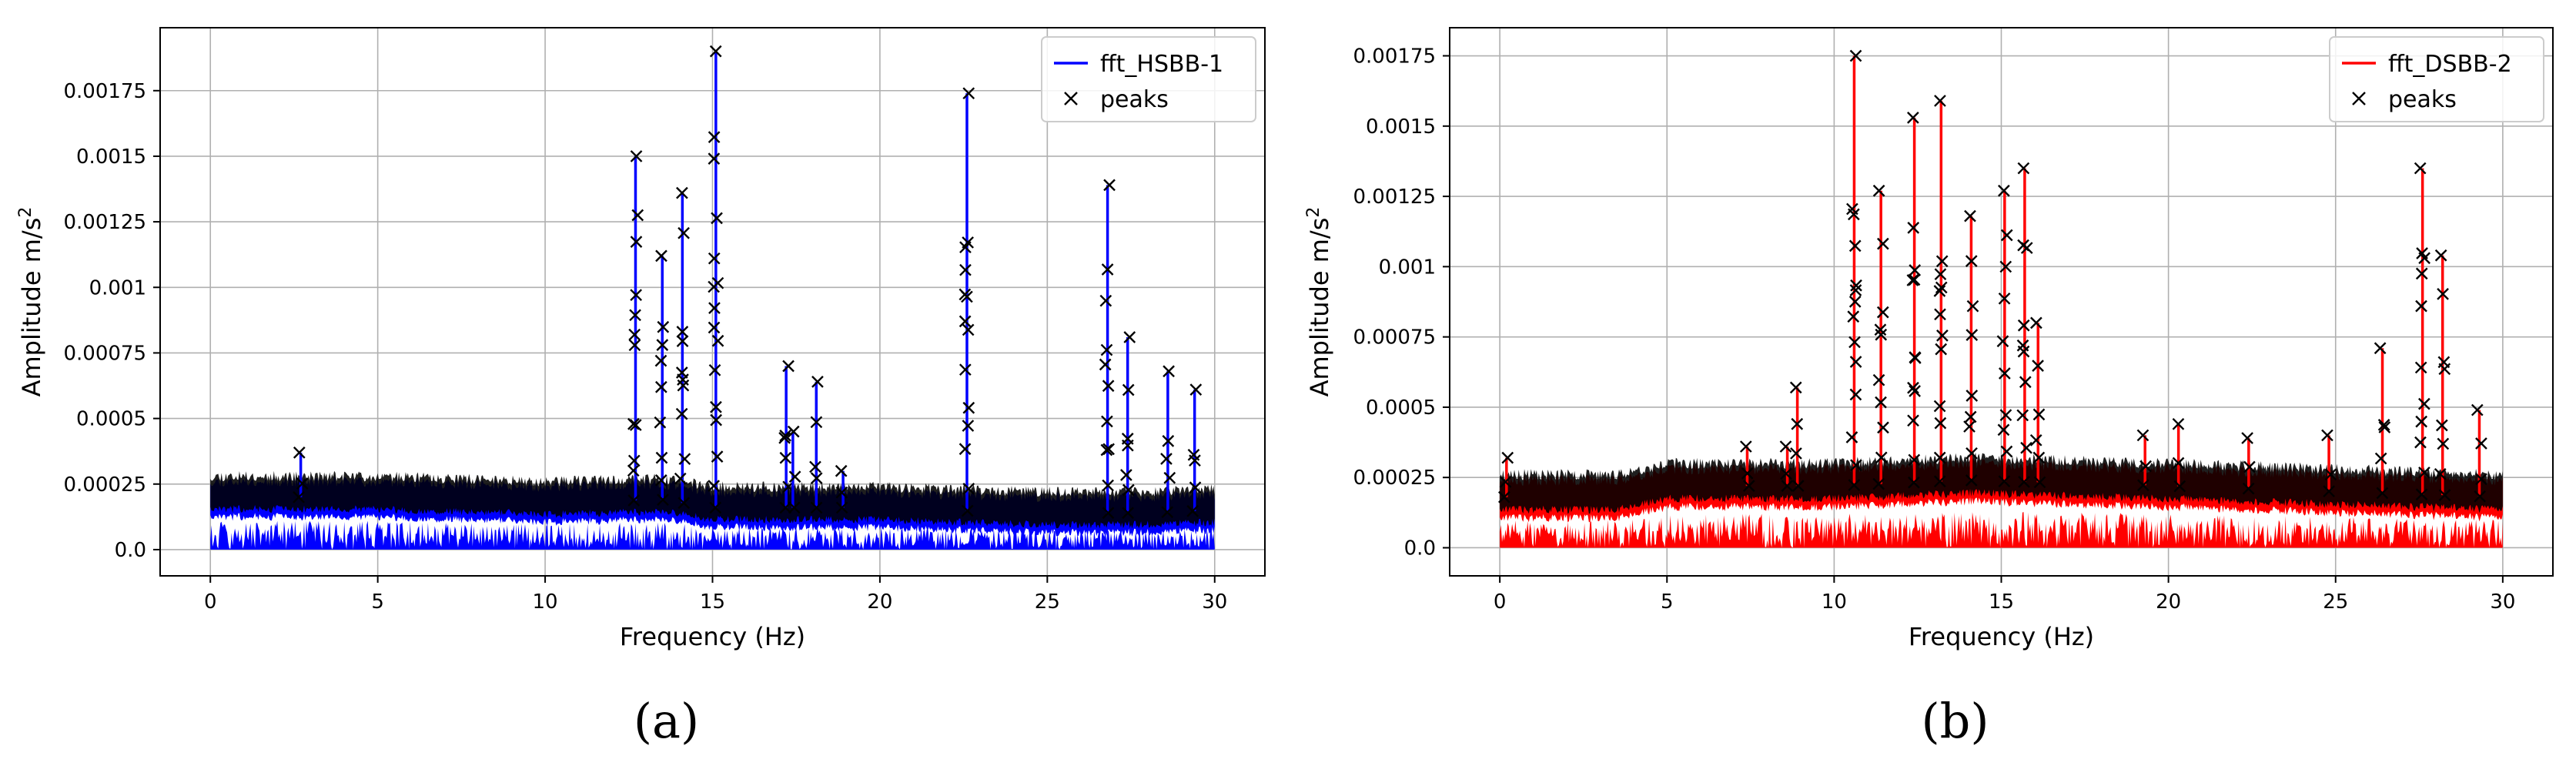  What do you see at coordinates (111, 419) in the screenshot?
I see `y-tick-label: 0.0005` at bounding box center [111, 419].